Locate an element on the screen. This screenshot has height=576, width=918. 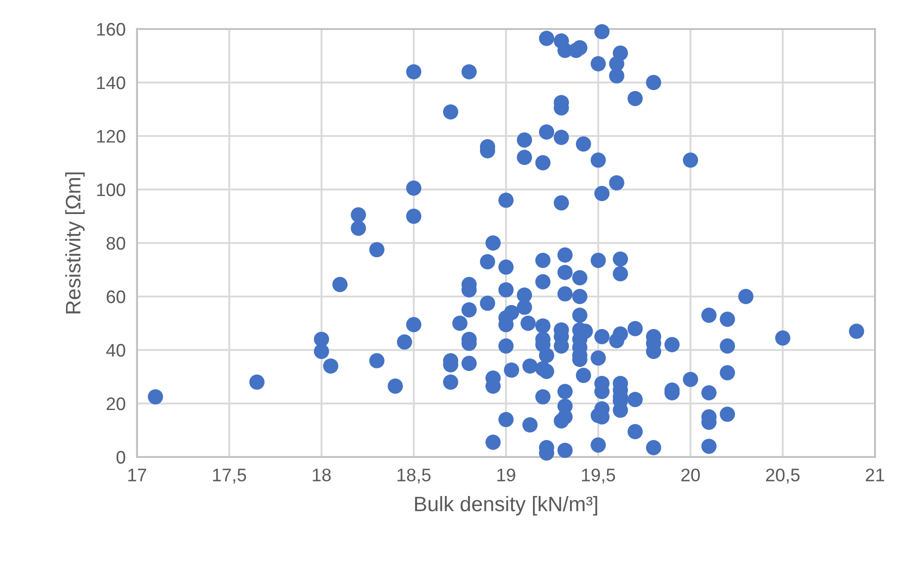
y-tick-label: 140 is located at coordinates (111, 83).